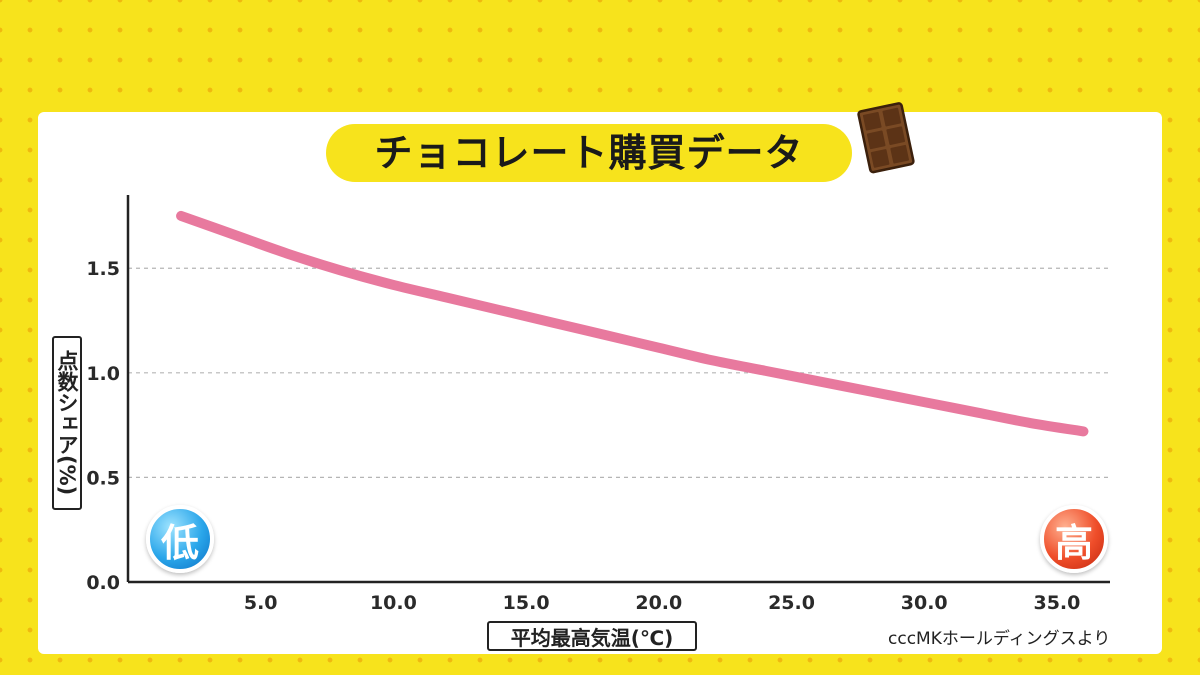  What do you see at coordinates (791, 603) in the screenshot?
I see `x-tick-label: 25.0` at bounding box center [791, 603].